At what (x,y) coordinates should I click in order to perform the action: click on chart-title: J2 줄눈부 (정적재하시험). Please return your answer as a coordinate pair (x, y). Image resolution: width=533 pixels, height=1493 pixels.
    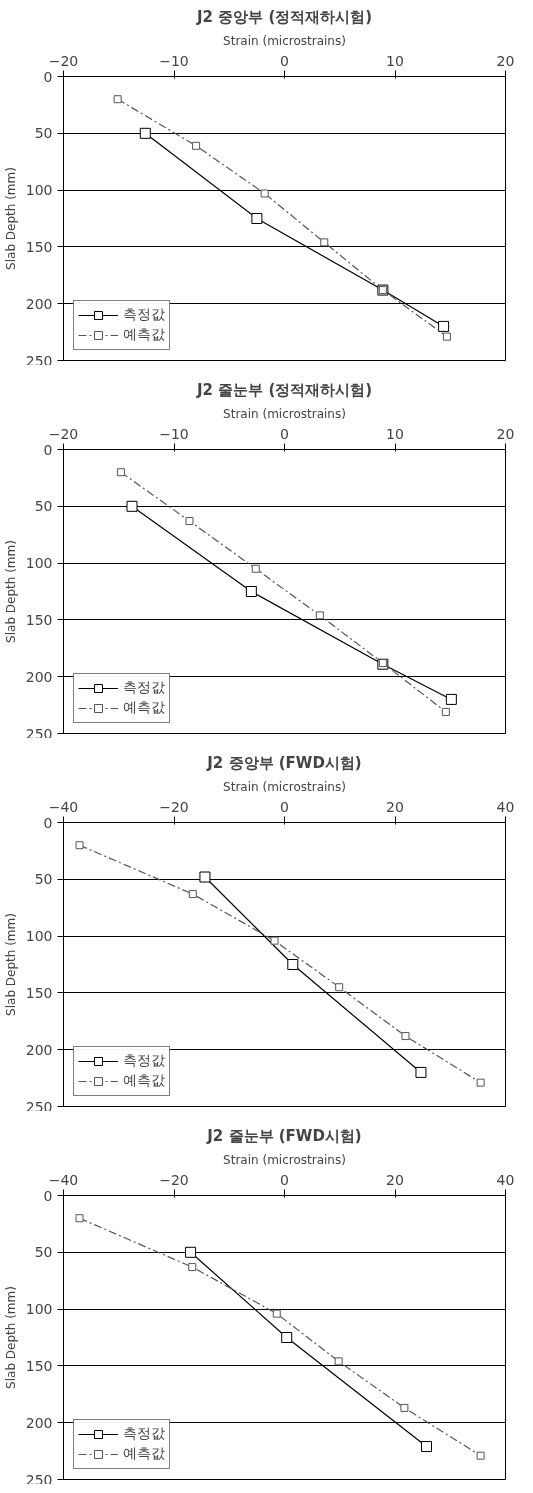
    Looking at the image, I should click on (284, 389).